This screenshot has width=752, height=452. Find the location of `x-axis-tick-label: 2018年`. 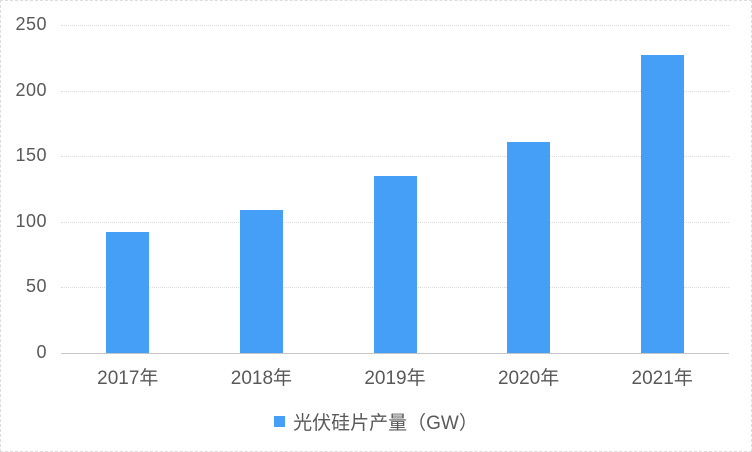

x-axis-tick-label: 2018年 is located at coordinates (261, 378).